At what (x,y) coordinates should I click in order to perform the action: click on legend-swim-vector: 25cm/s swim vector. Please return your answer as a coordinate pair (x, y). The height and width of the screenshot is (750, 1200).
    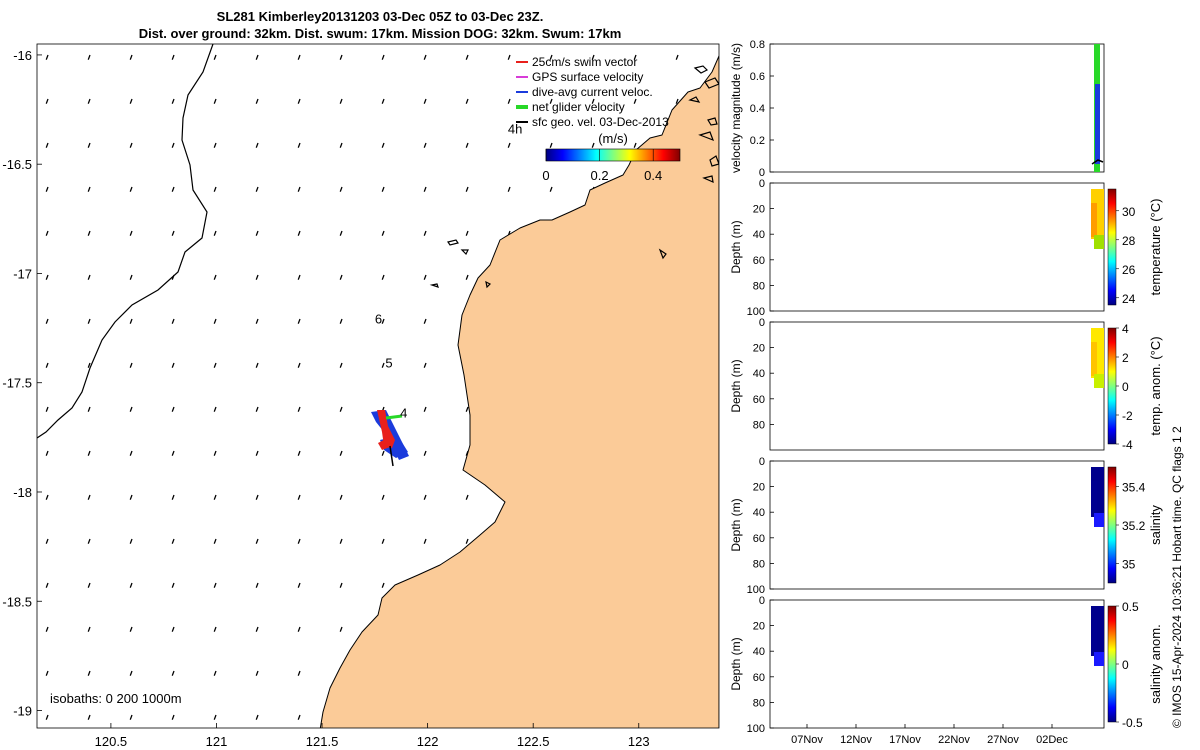
    Looking at the image, I should click on (584, 62).